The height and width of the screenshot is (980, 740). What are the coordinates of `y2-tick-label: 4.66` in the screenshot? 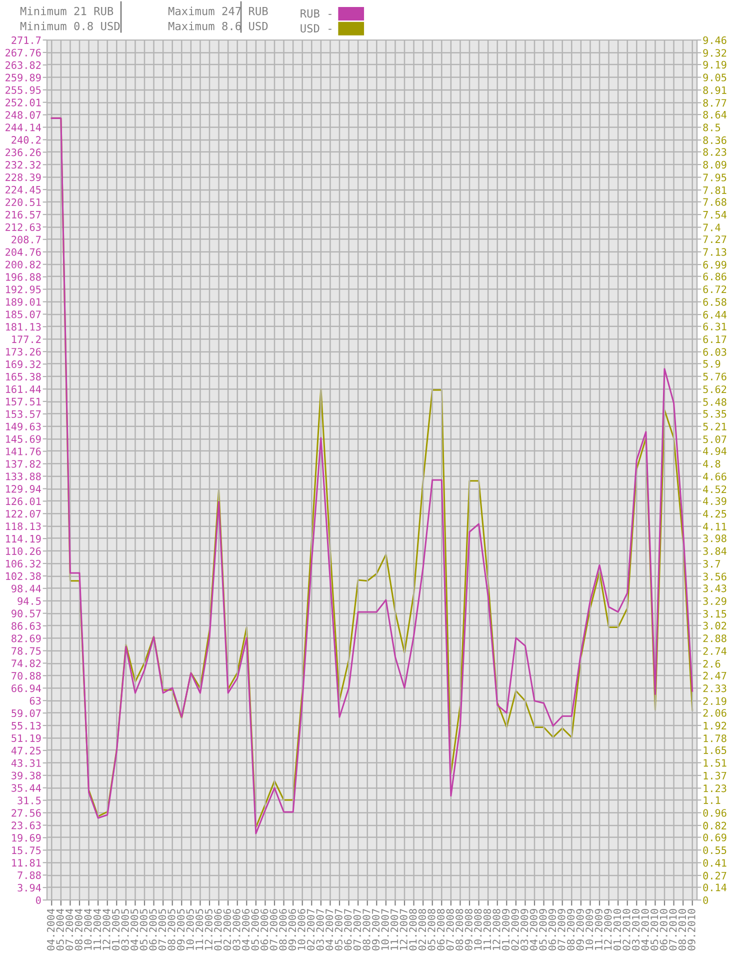 It's located at (714, 476).